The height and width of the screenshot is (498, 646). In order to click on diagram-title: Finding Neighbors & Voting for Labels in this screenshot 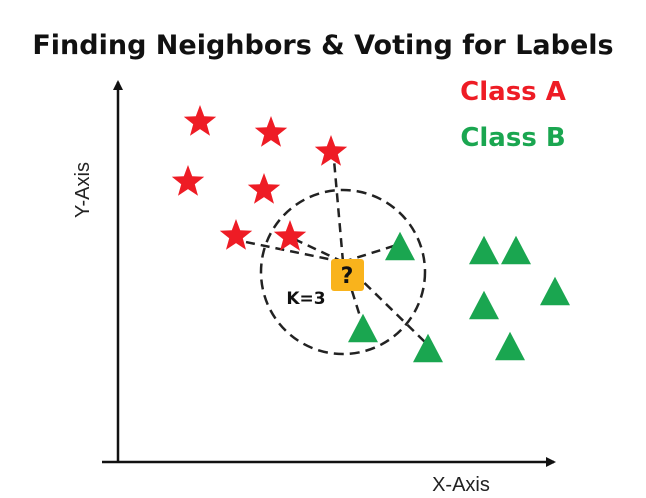, I will do `click(322, 45)`.